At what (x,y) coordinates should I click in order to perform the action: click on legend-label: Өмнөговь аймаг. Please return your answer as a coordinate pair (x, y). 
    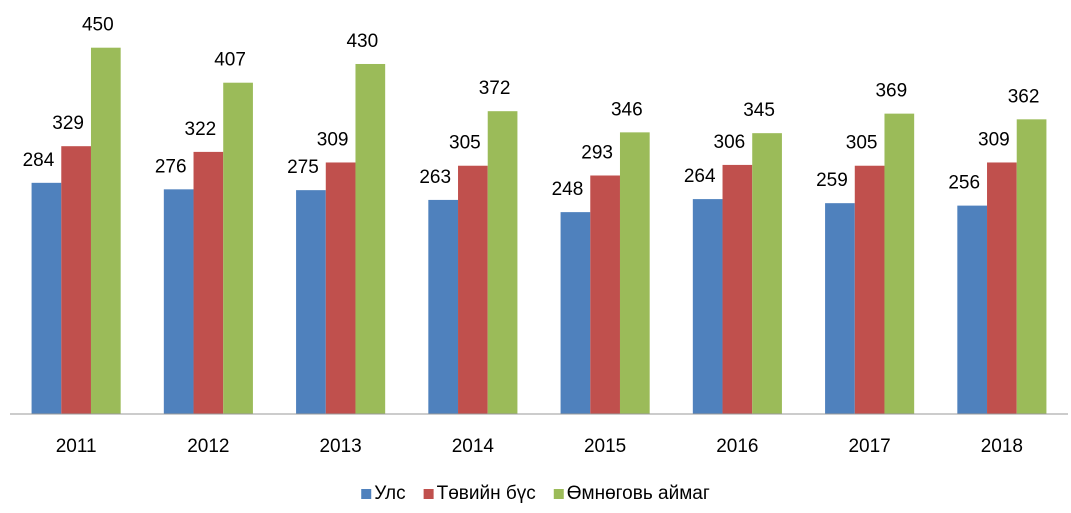
    Looking at the image, I should click on (638, 493).